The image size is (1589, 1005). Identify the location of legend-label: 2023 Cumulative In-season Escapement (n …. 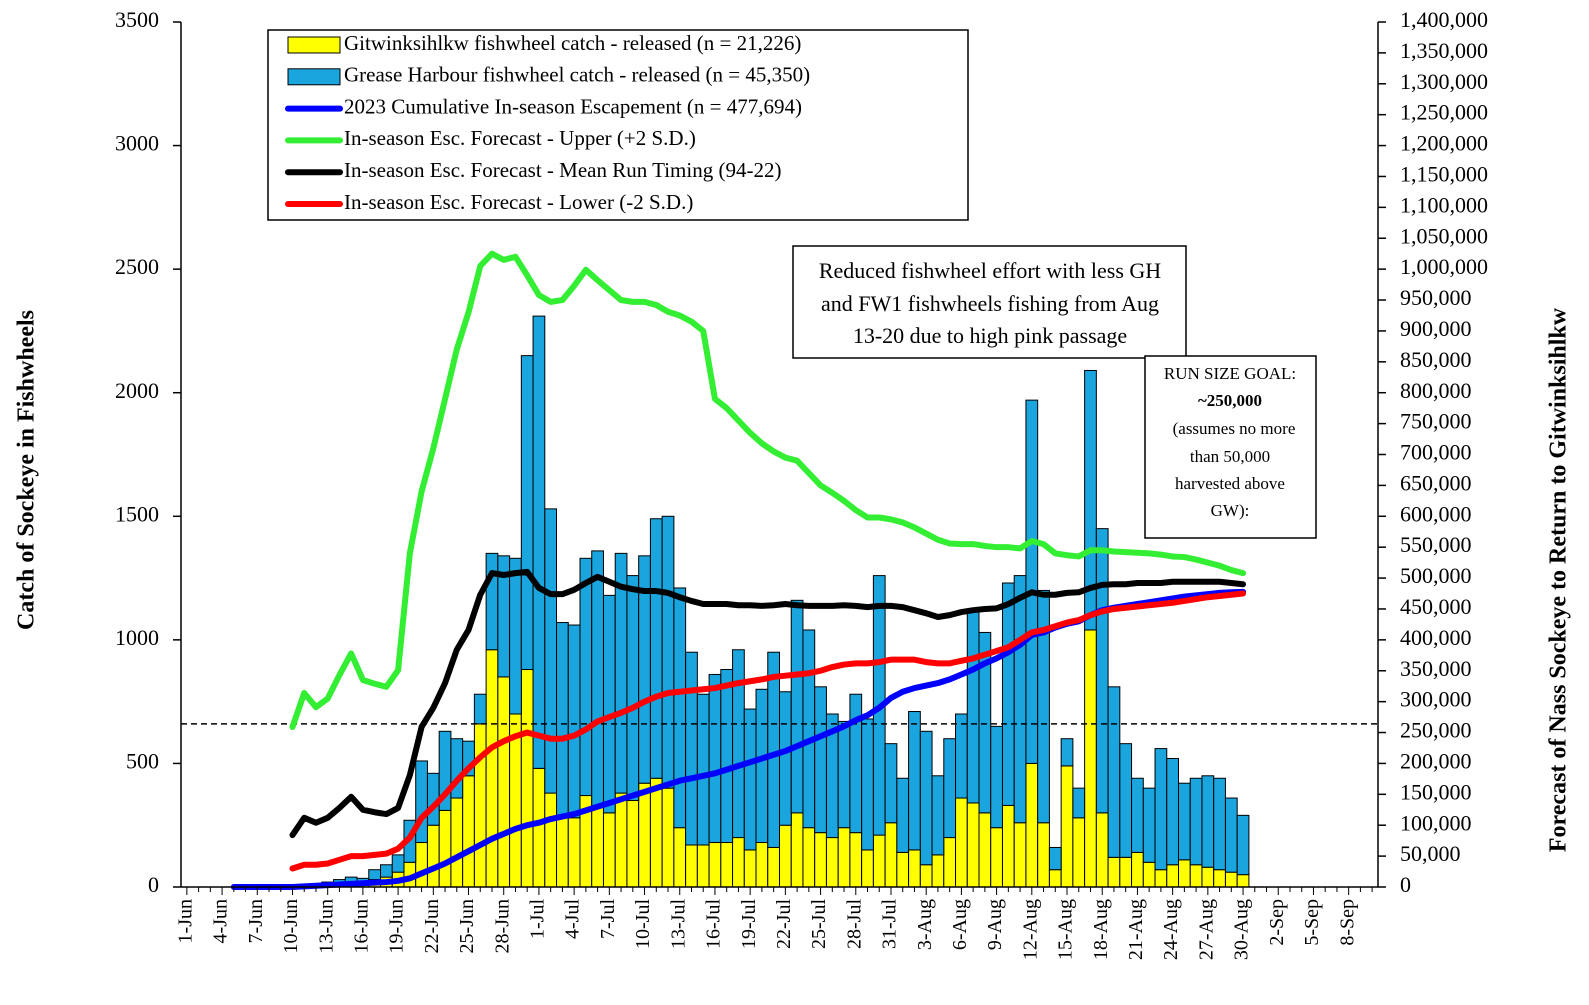
(573, 106).